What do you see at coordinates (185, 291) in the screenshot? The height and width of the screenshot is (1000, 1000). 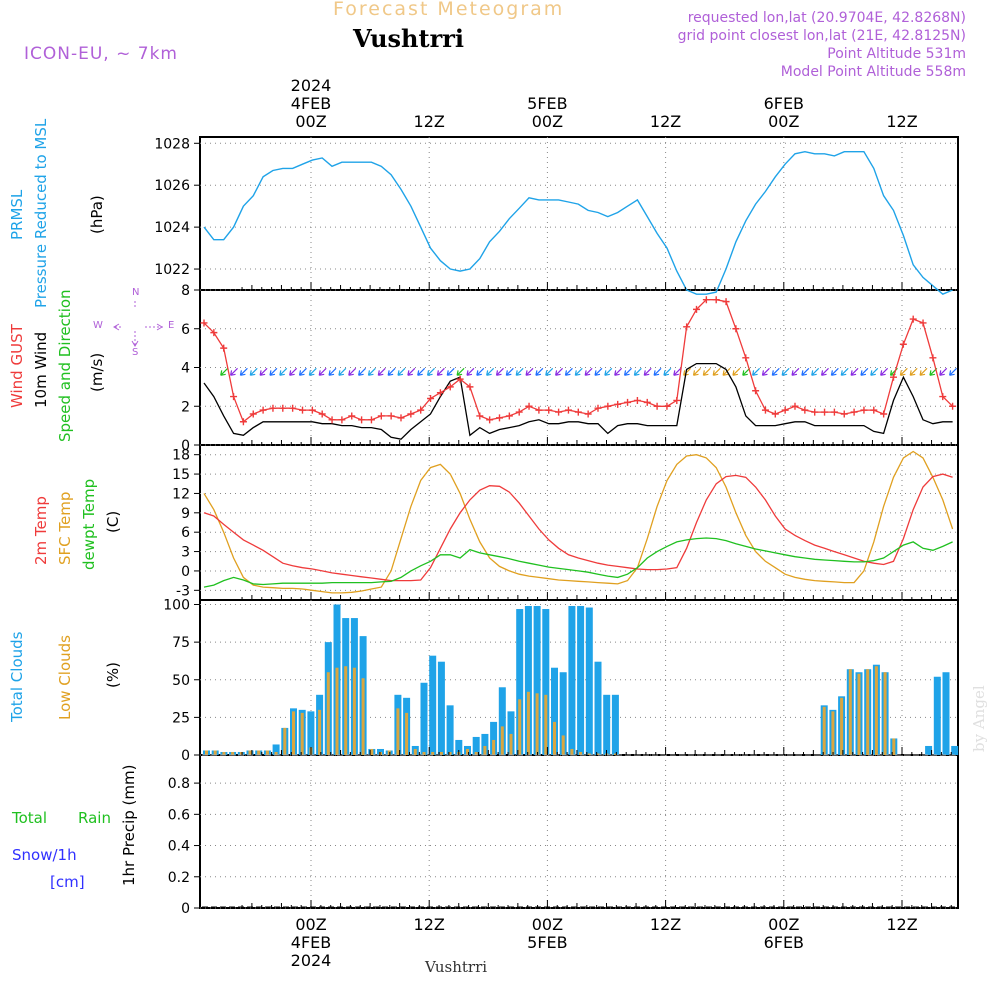 I see `wind-ytick-label: 8` at bounding box center [185, 291].